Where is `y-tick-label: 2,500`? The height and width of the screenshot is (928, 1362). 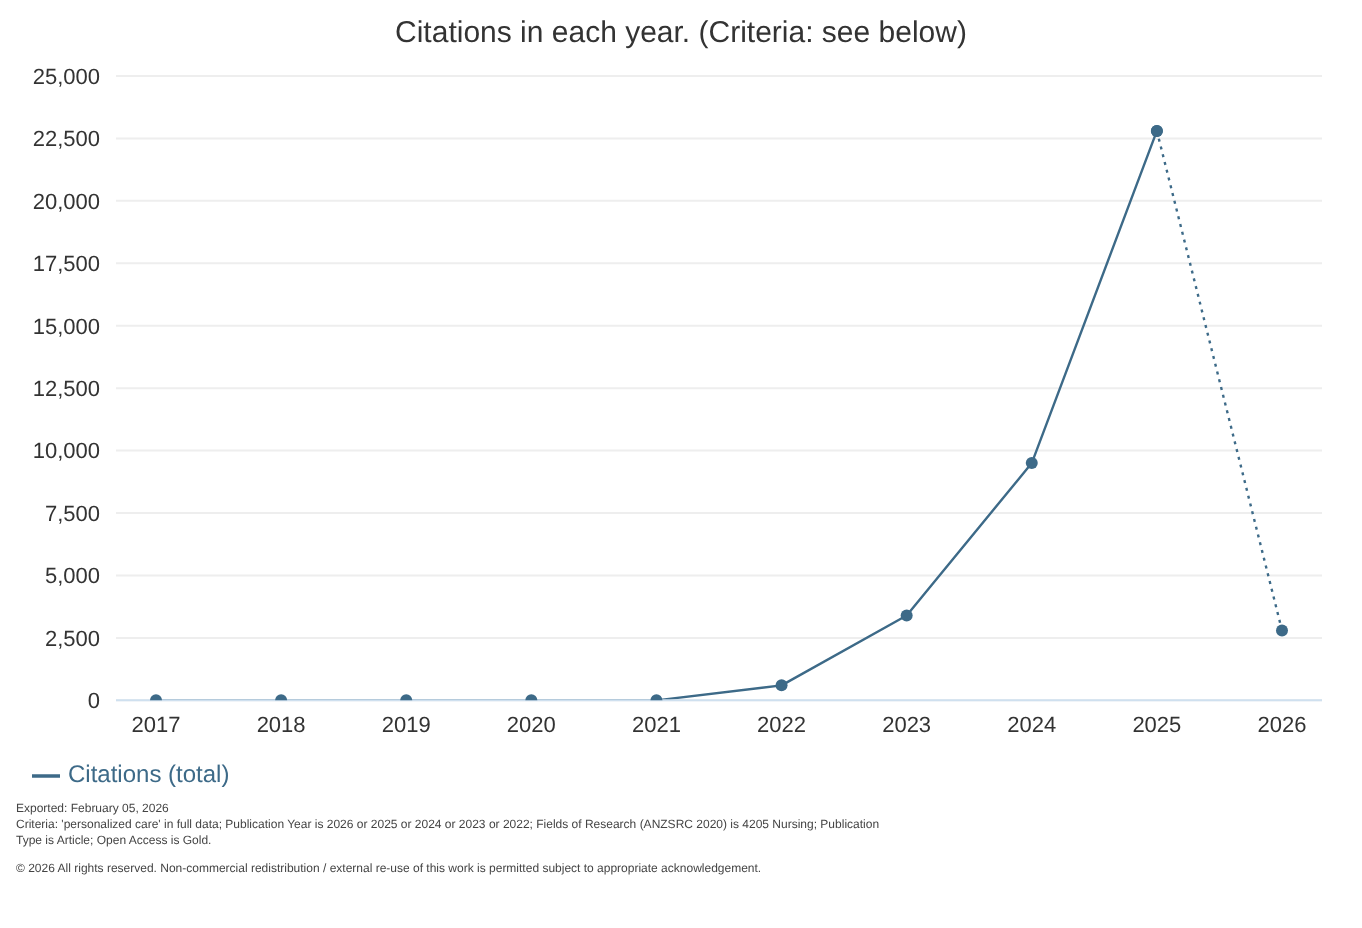 y-tick-label: 2,500 is located at coordinates (72, 639).